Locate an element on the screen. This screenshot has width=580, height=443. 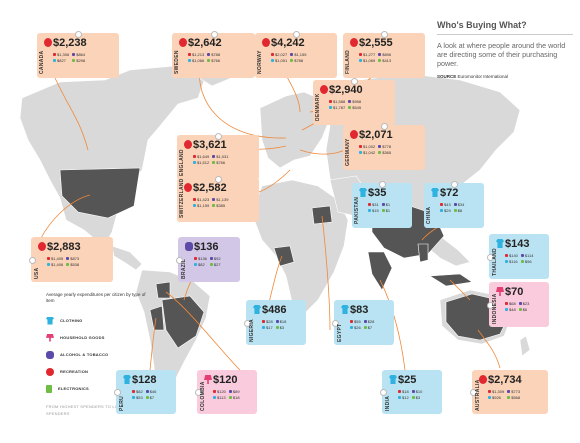
spend-total: $25 is located at coordinates (407, 380).